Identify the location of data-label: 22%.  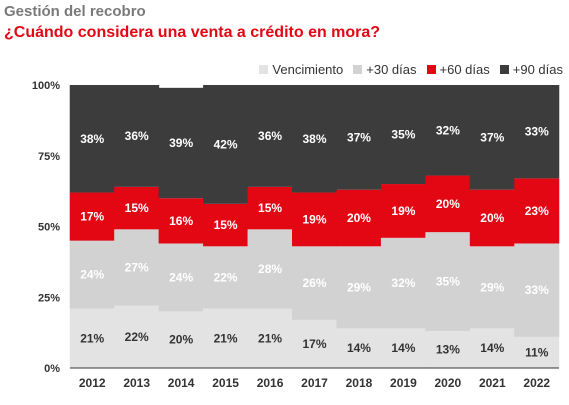
(226, 277).